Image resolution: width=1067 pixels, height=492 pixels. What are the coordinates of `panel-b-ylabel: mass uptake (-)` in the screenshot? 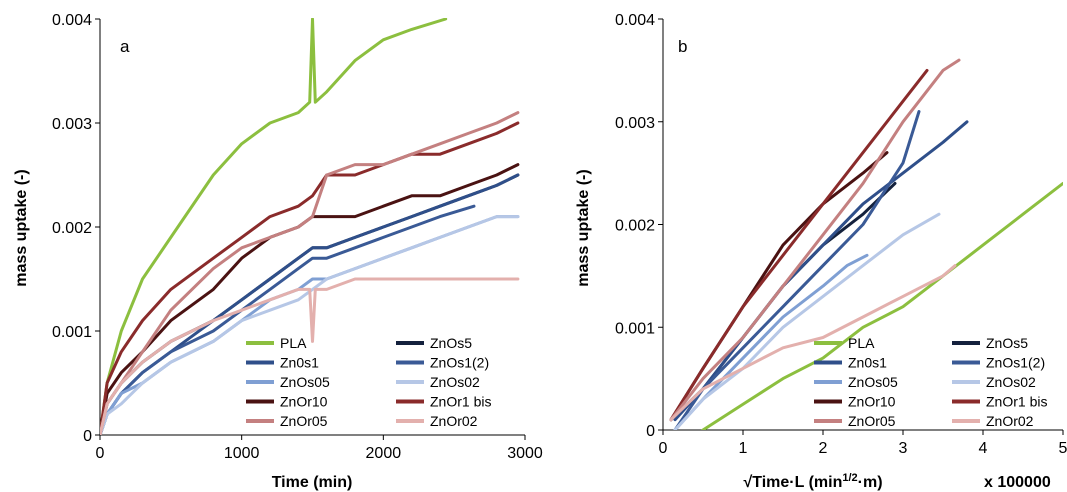 It's located at (583, 227).